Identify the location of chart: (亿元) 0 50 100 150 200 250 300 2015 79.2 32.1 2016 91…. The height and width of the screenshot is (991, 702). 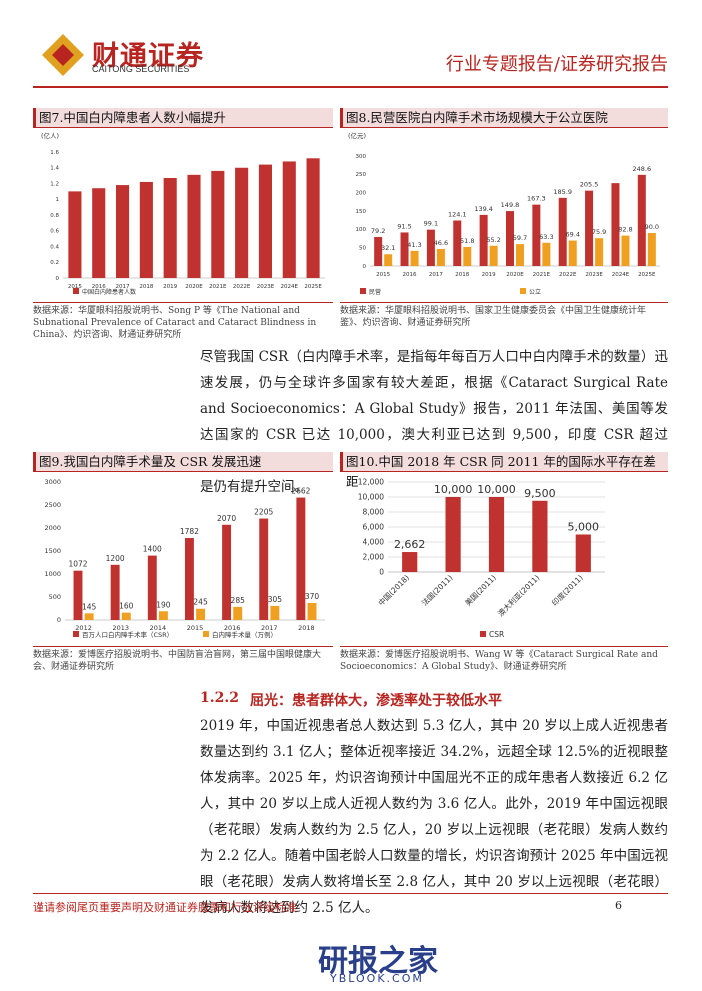
(504, 213).